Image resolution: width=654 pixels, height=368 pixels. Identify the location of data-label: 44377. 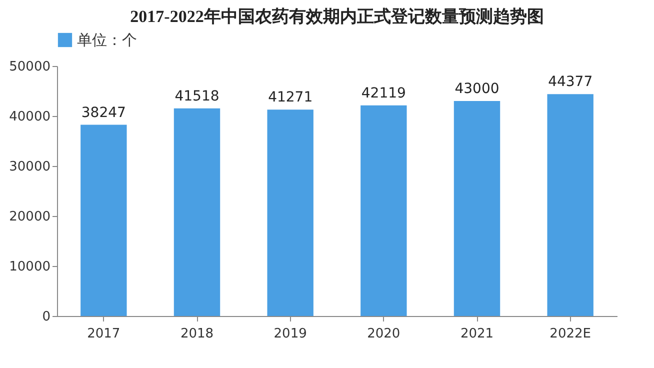
(570, 82).